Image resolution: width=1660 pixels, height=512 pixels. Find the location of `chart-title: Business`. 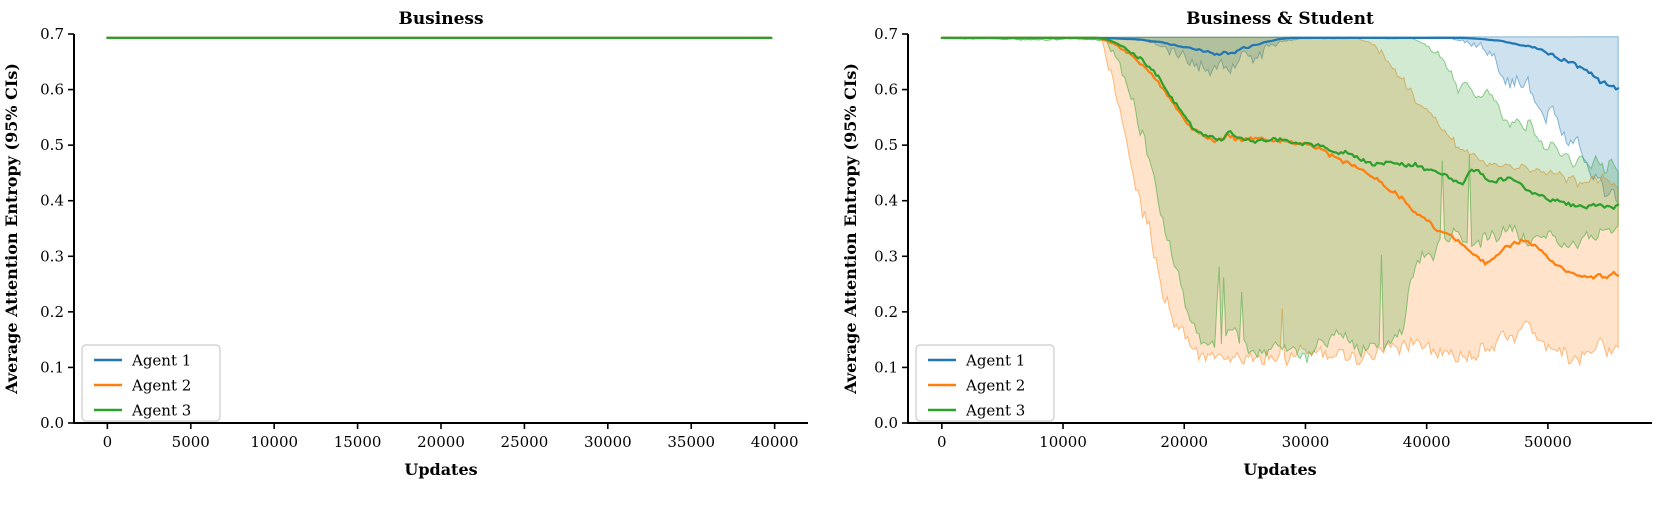

chart-title: Business is located at coordinates (440, 19).